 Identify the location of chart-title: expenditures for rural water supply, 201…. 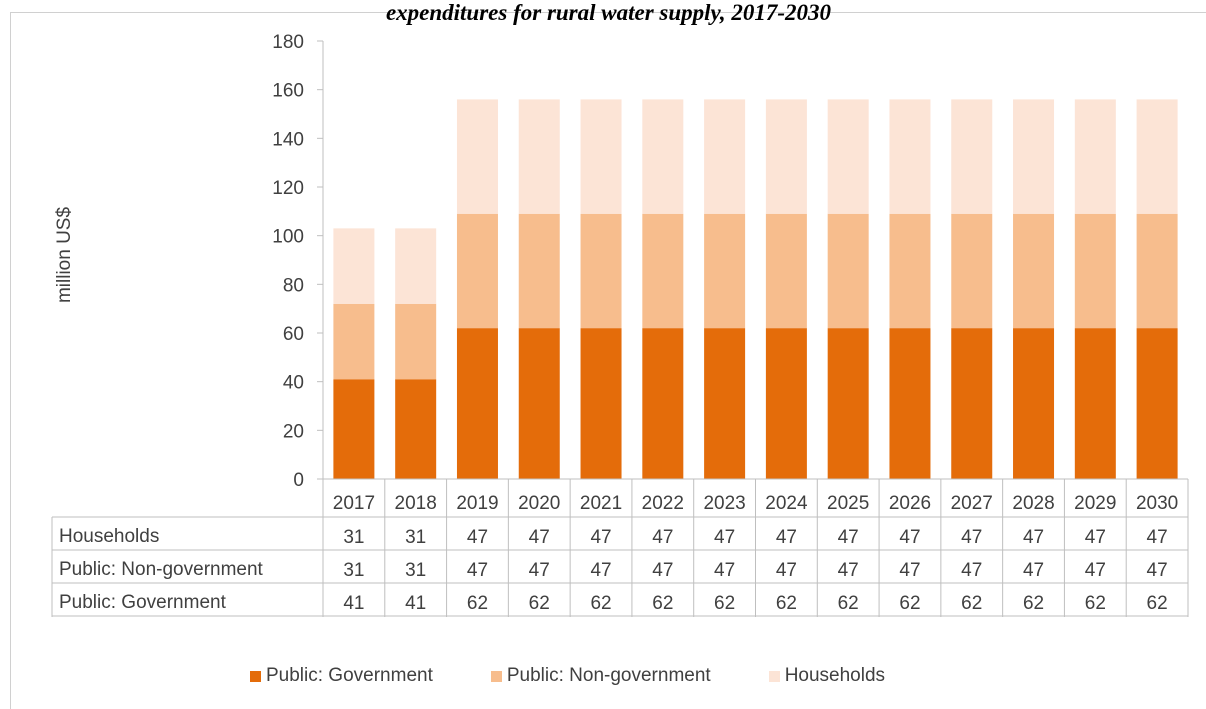
(608, 12).